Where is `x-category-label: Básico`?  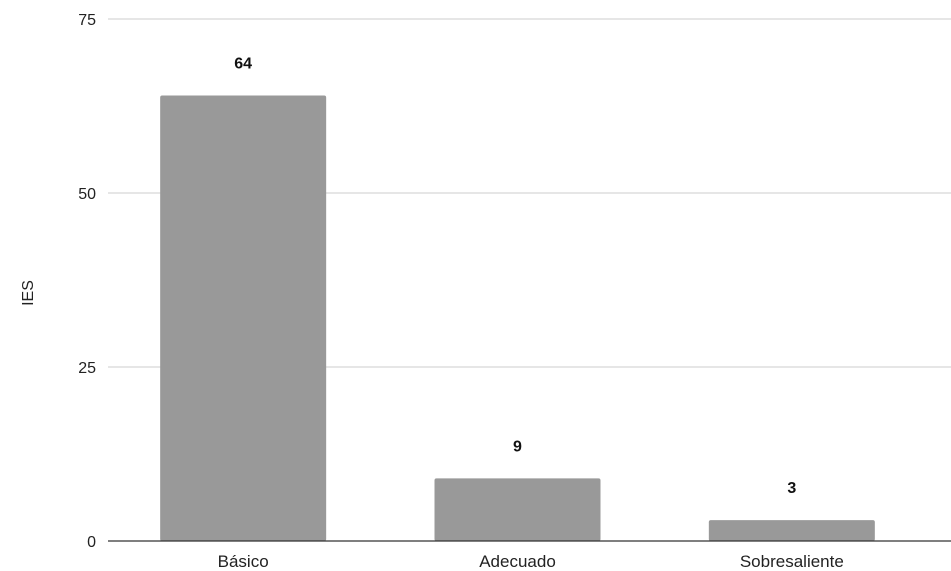 x-category-label: Básico is located at coordinates (243, 561).